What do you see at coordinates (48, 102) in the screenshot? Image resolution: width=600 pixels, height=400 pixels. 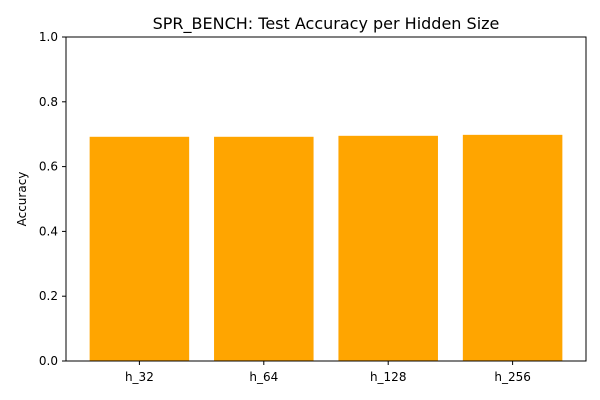 I see `y-tick-label: 0.8` at bounding box center [48, 102].